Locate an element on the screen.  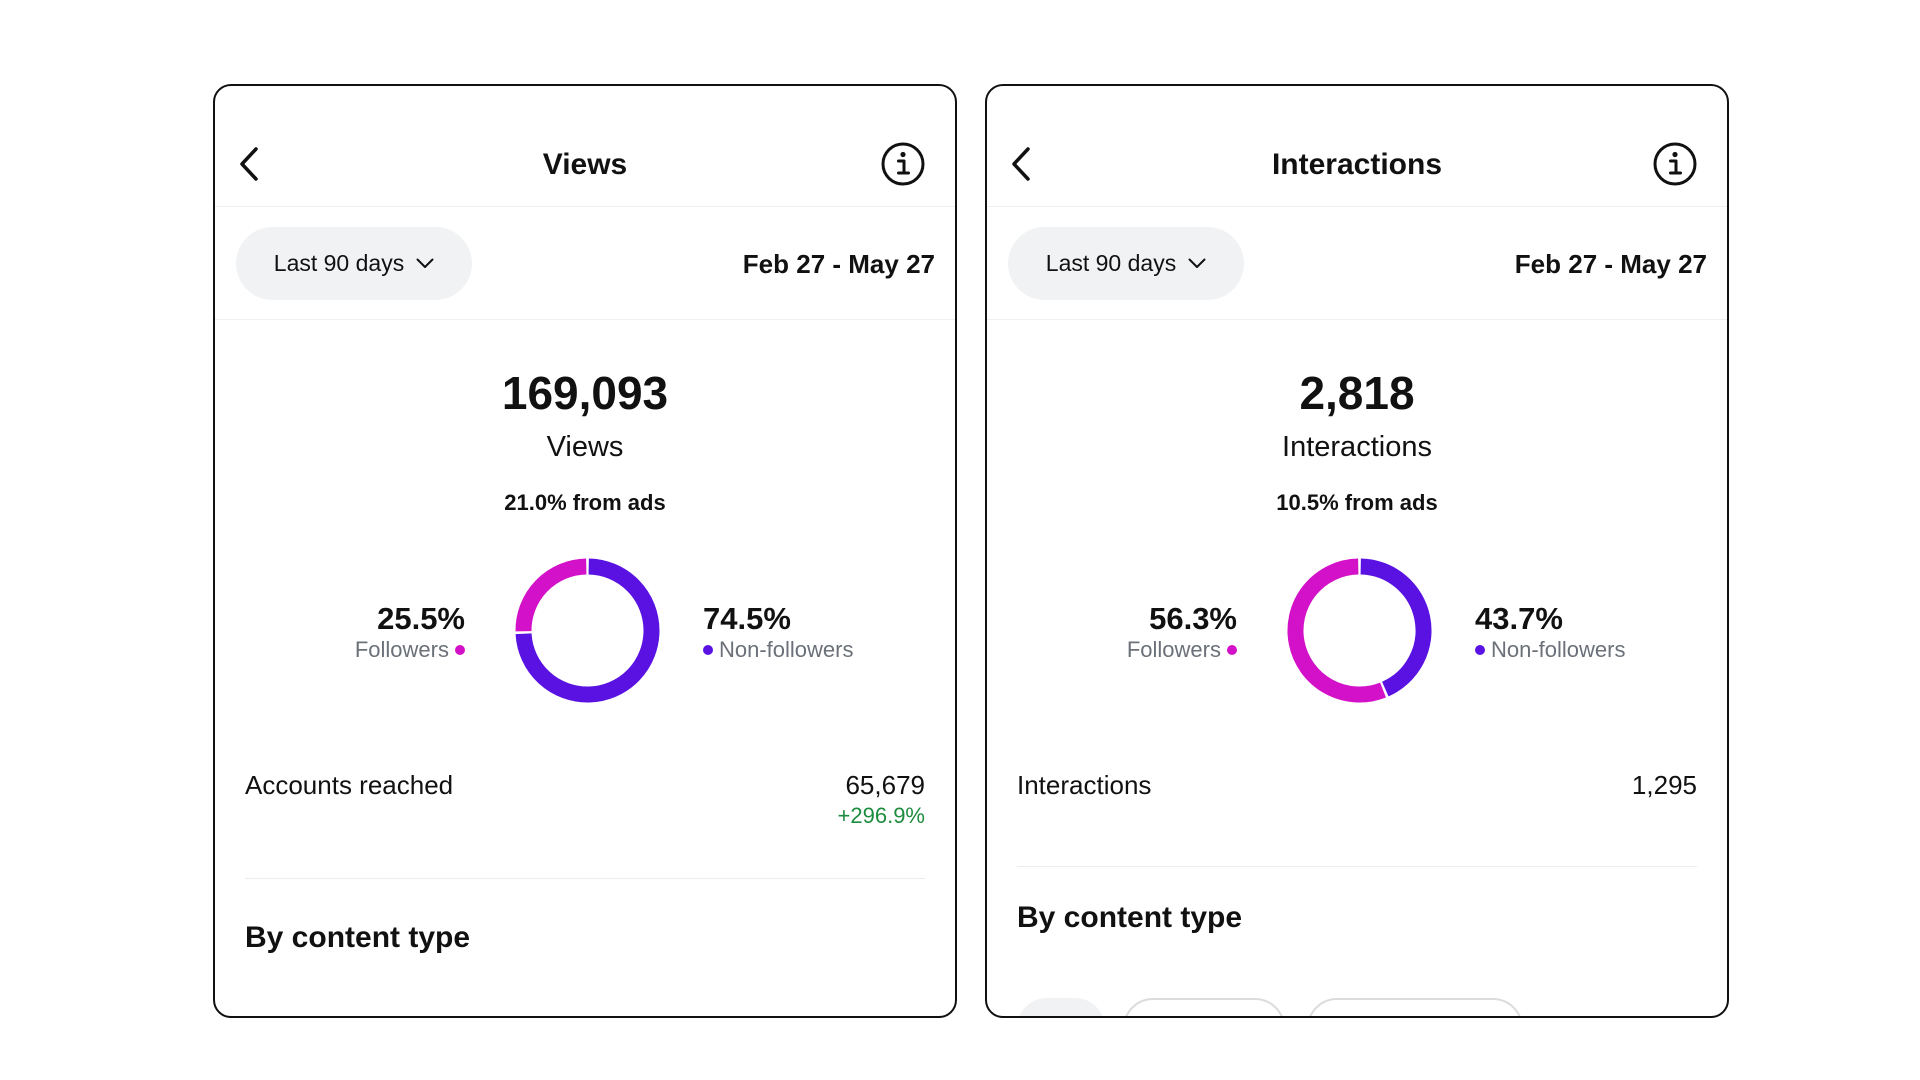
non-followers-percentage: 43.7% is located at coordinates (1519, 618).